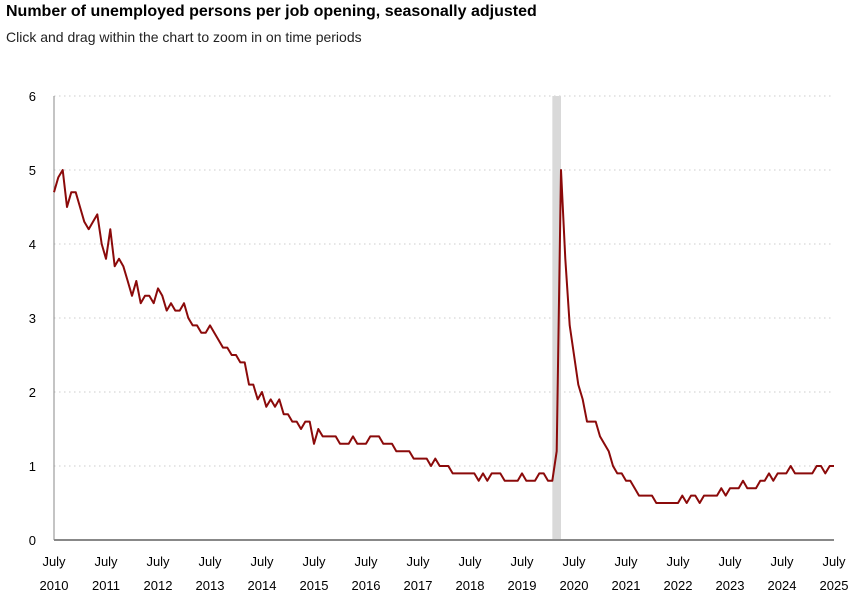 This screenshot has width=852, height=594. Describe the element at coordinates (366, 585) in the screenshot. I see `x-tick-year-label: 2016` at that location.